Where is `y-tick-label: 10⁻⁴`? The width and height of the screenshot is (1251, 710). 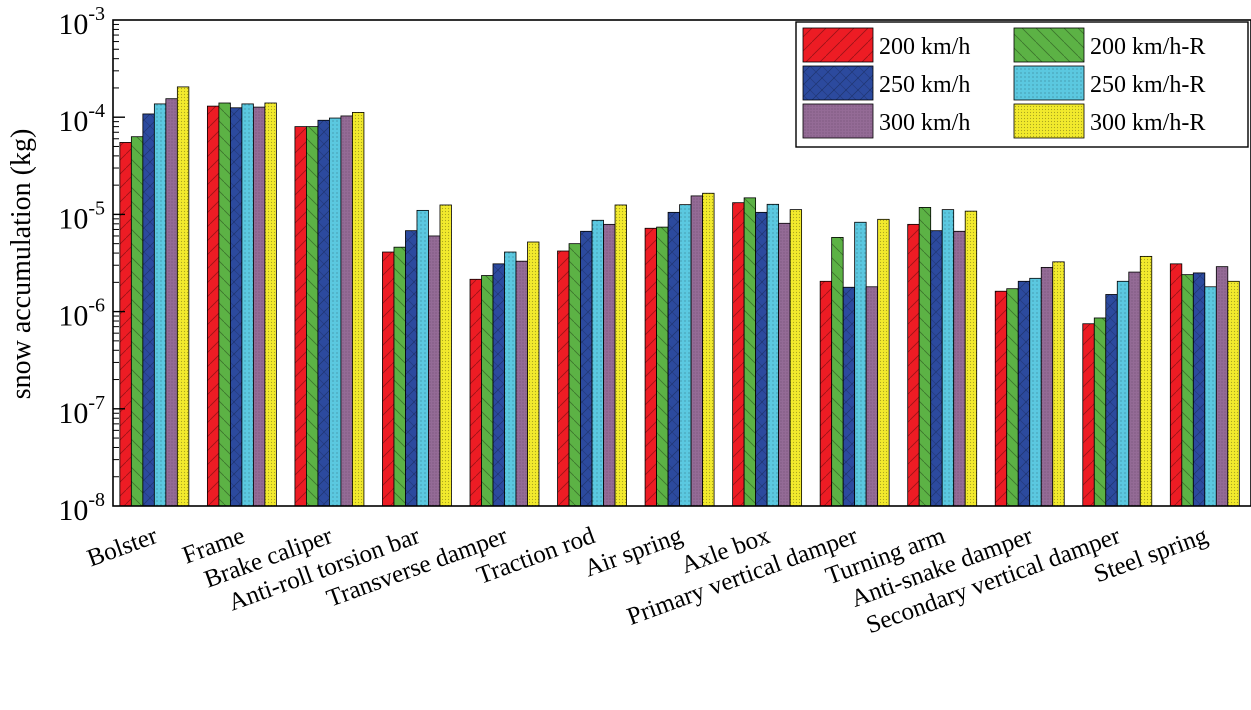
y-tick-label: 10⁻⁴ is located at coordinates (81, 119).